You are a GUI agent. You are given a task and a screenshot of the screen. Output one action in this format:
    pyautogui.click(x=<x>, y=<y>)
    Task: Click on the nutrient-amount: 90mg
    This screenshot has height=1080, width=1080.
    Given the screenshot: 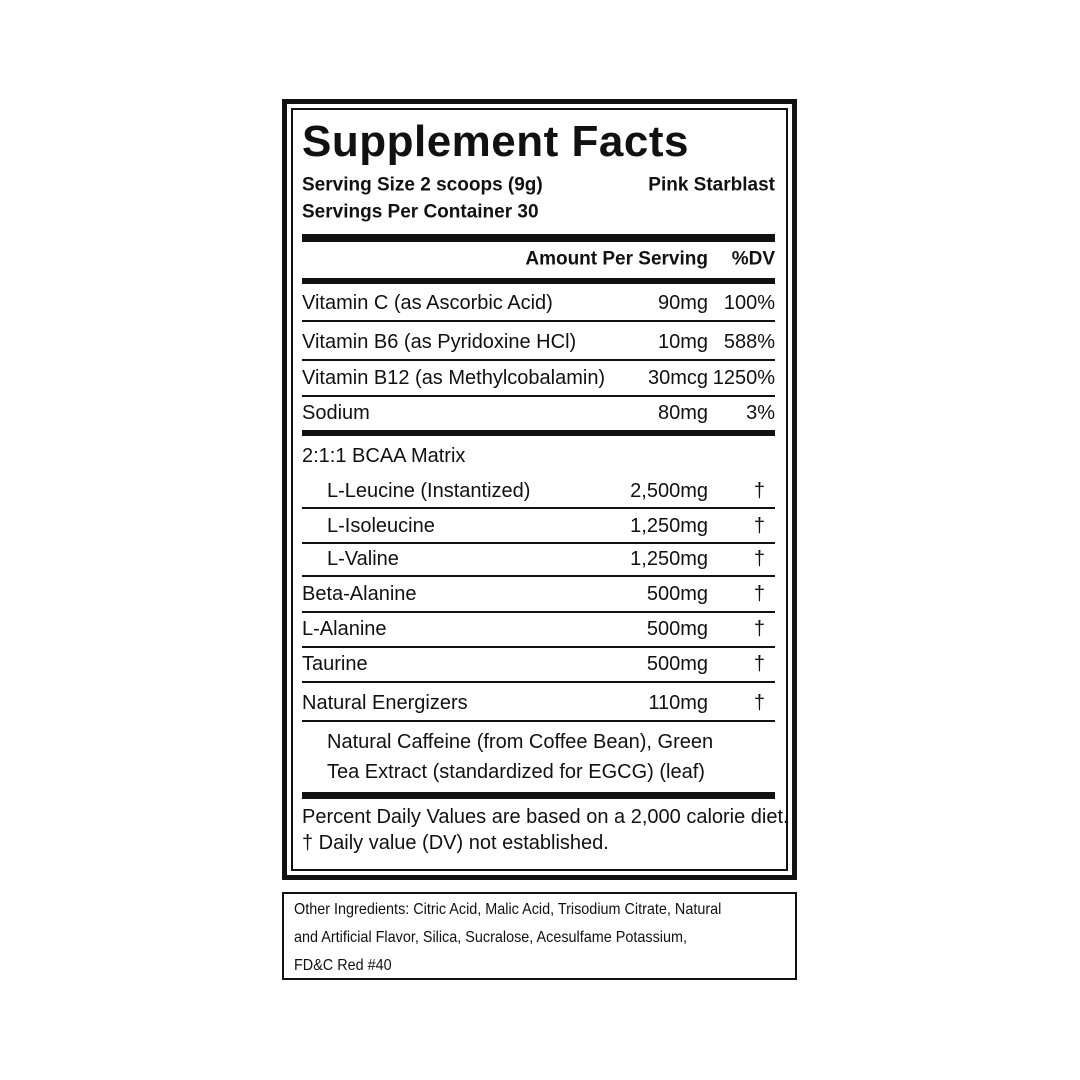 What is the action you would take?
    pyautogui.click(x=682, y=303)
    